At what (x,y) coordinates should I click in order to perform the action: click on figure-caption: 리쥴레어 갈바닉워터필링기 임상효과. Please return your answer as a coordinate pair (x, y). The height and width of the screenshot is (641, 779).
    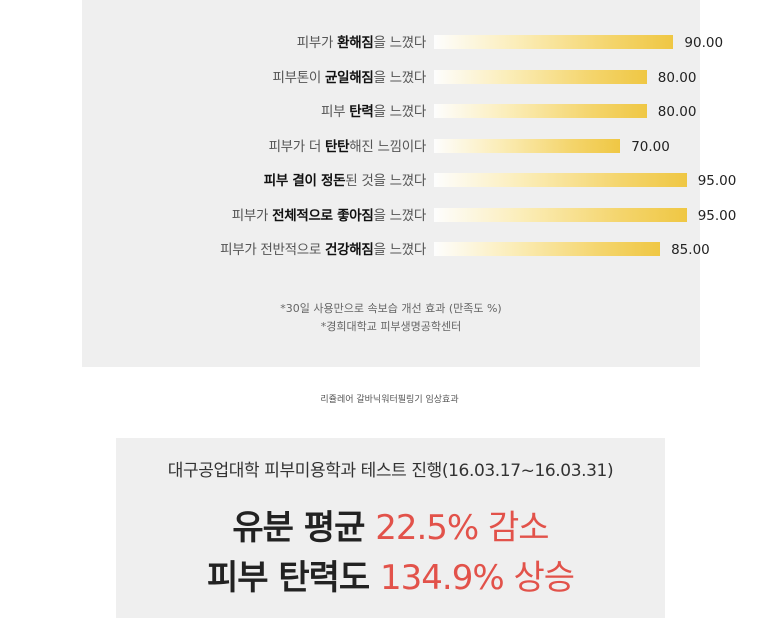
    Looking at the image, I should click on (389, 400).